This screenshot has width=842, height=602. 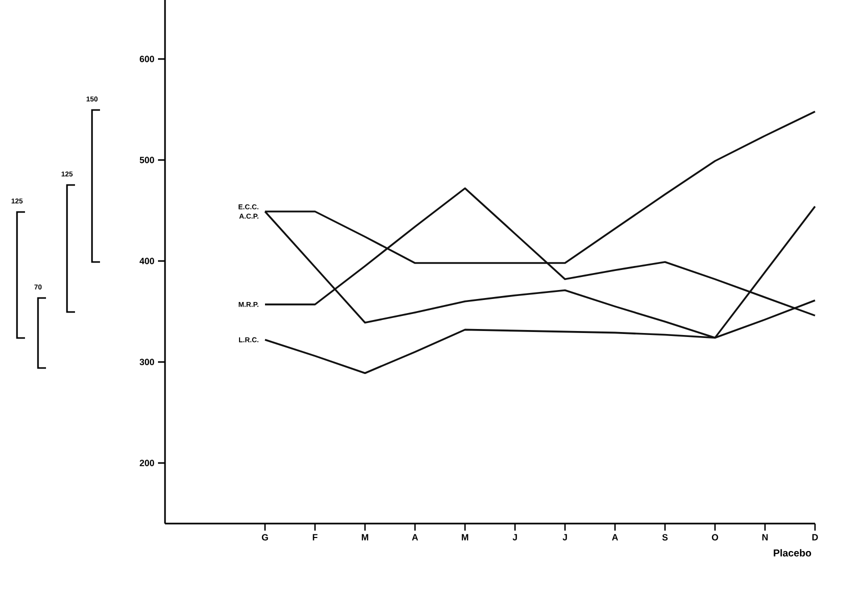 I want to click on y-tick-label: 200, so click(x=147, y=463).